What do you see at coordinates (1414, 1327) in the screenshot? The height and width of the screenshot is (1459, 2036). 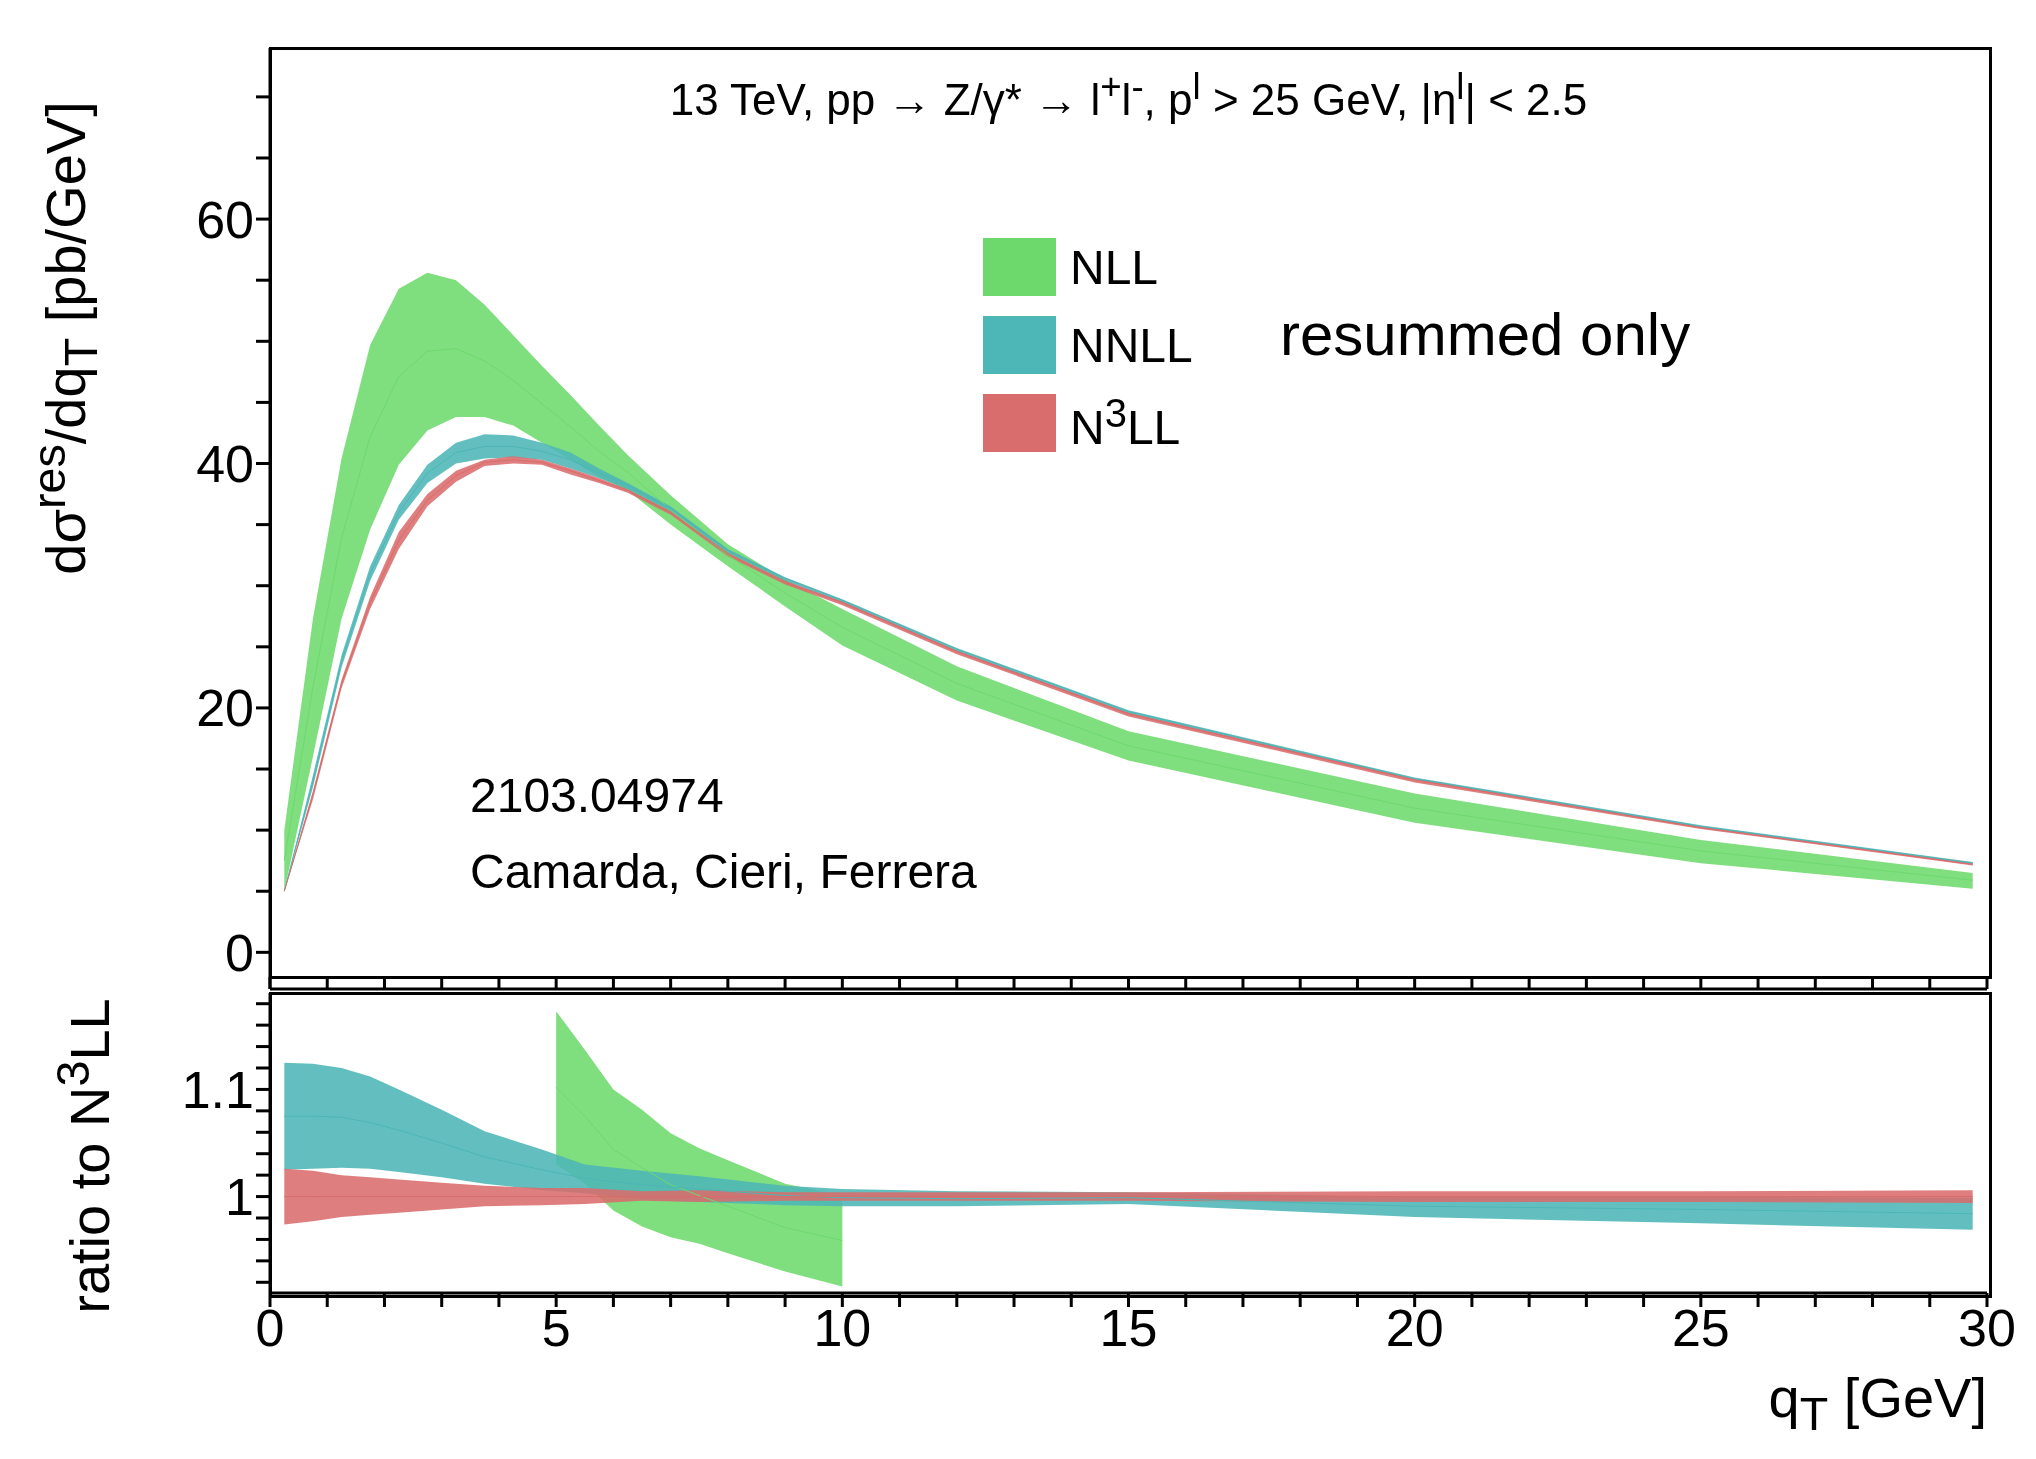 I see `x-tick-label: 20` at bounding box center [1414, 1327].